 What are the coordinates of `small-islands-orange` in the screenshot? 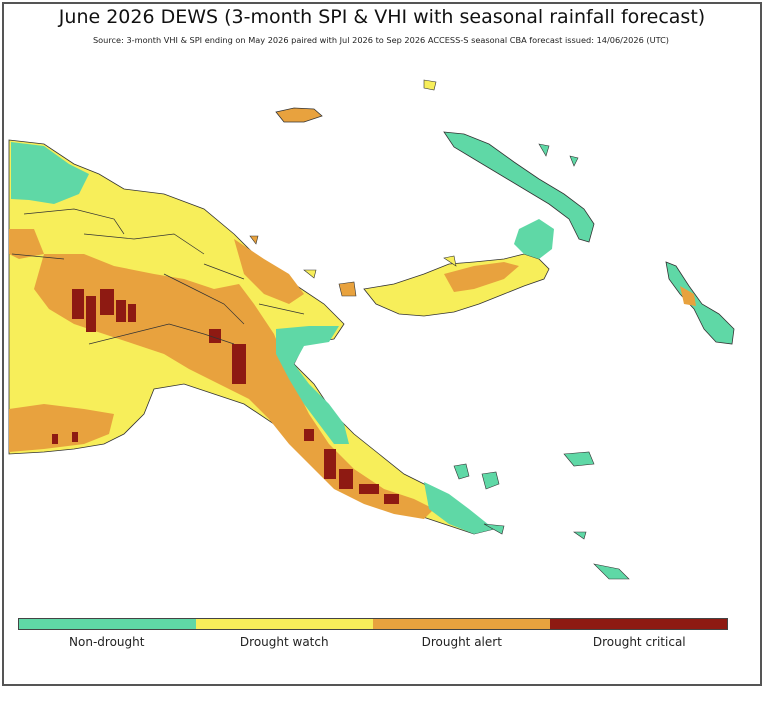 It's located at (303, 266).